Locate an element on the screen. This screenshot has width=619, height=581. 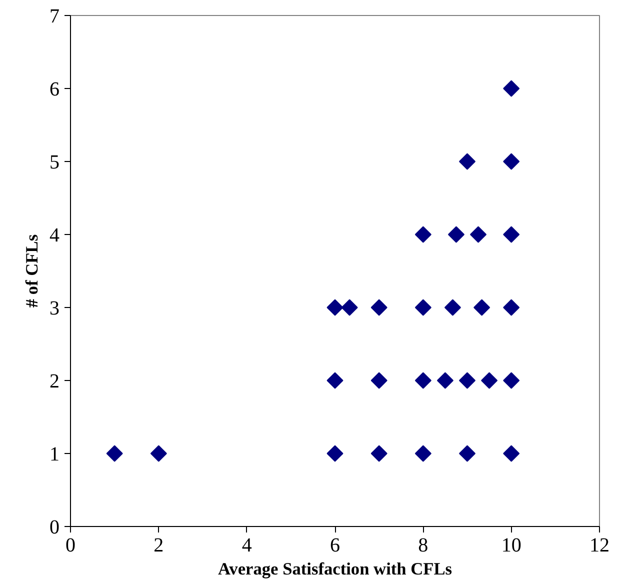
y-tick-label: 4 is located at coordinates (55, 235).